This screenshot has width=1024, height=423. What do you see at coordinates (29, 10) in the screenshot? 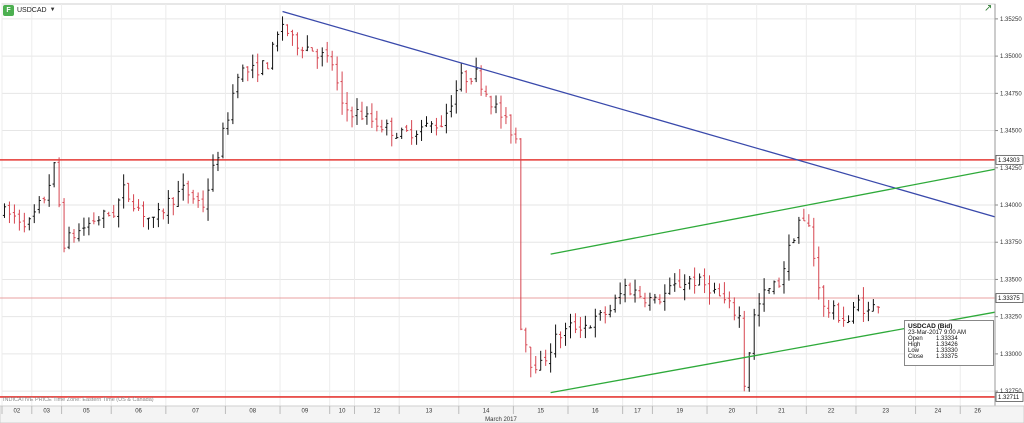
I see `symbol-selector: F USDCAD ▼` at bounding box center [29, 10].